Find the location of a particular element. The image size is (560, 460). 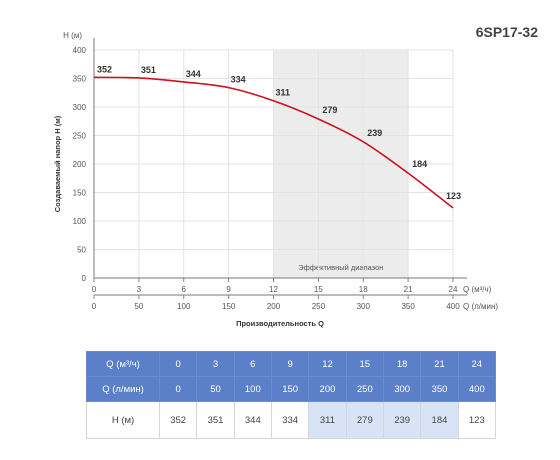

table-cell: 184 is located at coordinates (439, 420).